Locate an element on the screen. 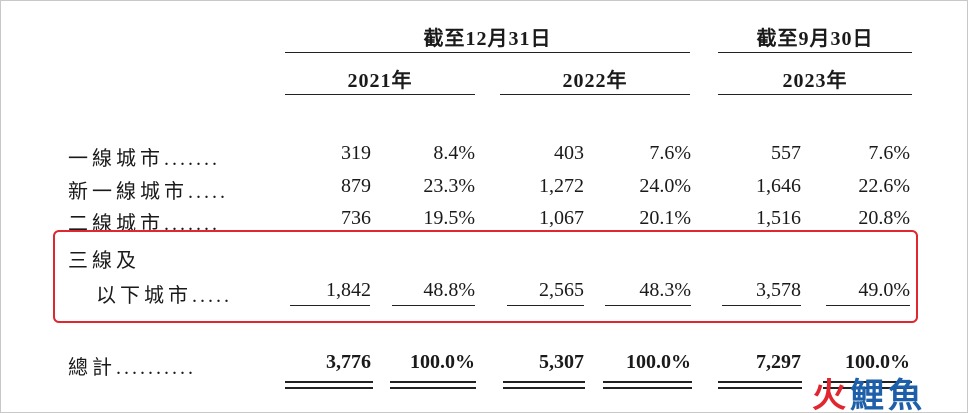 The width and height of the screenshot is (968, 413). cell-2022-percent: 7.6% is located at coordinates (670, 153).